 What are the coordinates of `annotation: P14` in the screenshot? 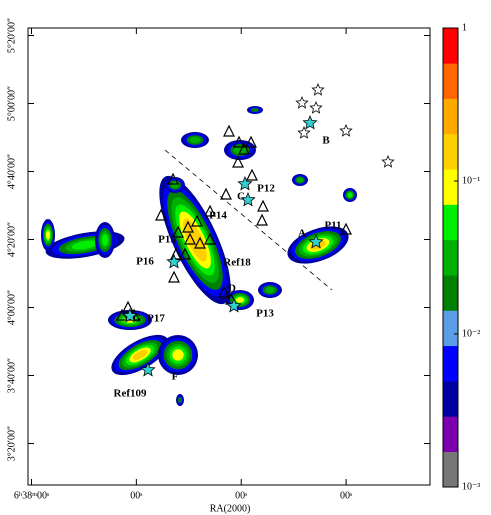 It's located at (218, 216).